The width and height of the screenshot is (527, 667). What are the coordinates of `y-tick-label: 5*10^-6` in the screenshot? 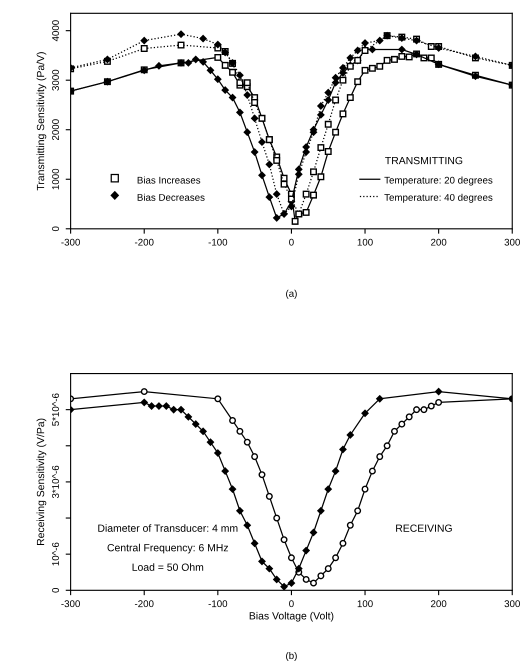 It's located at (55, 409).